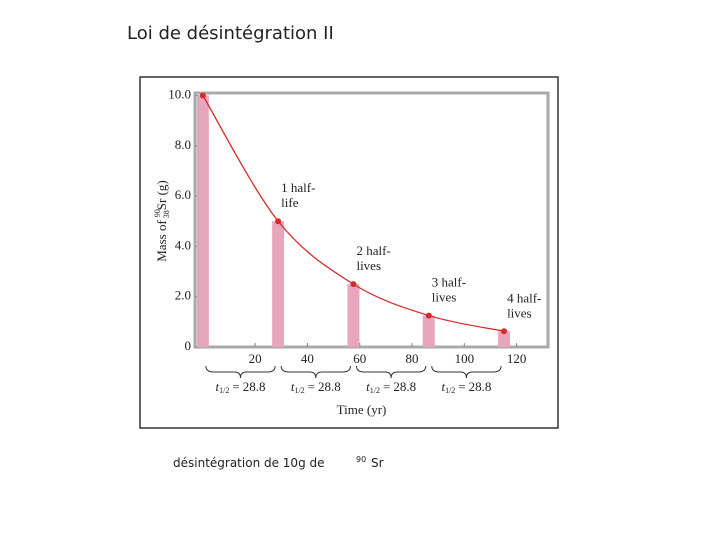  I want to click on y-tick-label: 6.0, so click(183, 194).